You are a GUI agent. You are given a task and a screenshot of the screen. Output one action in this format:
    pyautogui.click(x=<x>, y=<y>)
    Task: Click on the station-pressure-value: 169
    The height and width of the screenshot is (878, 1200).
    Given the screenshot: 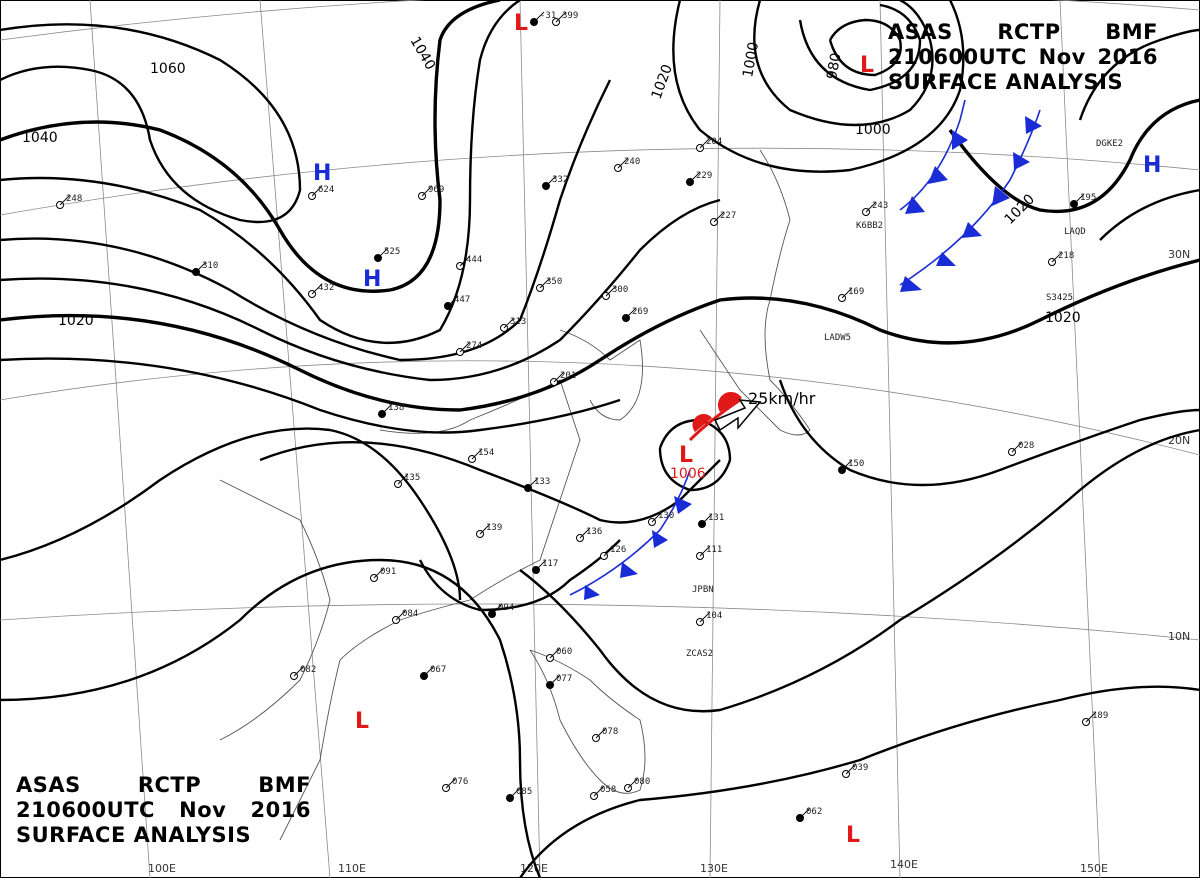 What is the action you would take?
    pyautogui.click(x=856, y=292)
    